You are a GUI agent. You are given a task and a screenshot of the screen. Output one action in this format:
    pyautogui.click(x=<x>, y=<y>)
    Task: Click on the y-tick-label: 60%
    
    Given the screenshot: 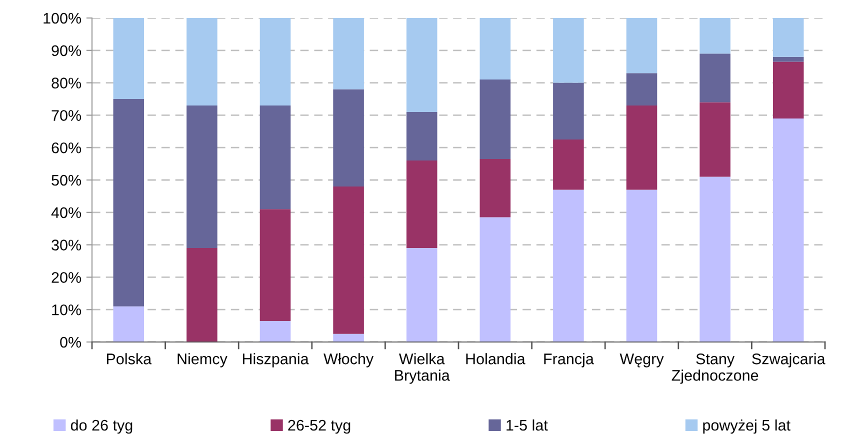 What is the action you would take?
    pyautogui.click(x=67, y=148)
    